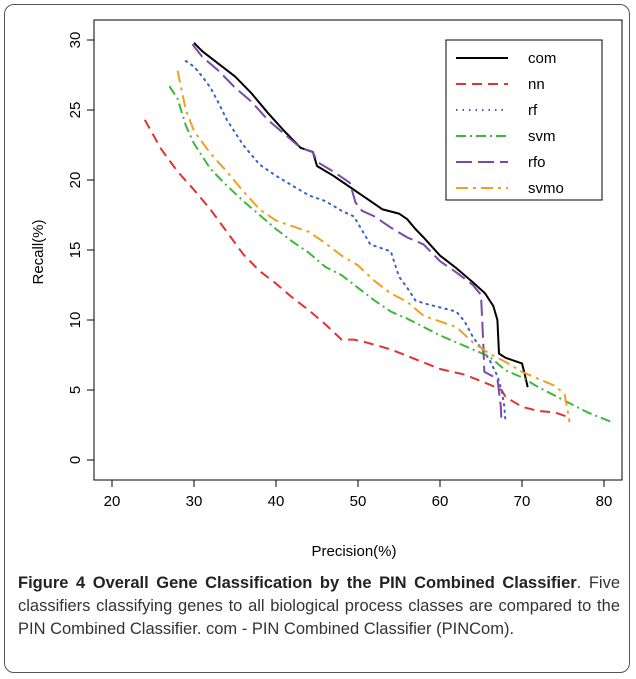 This screenshot has width=636, height=679. I want to click on x-tick-label: 40, so click(276, 501).